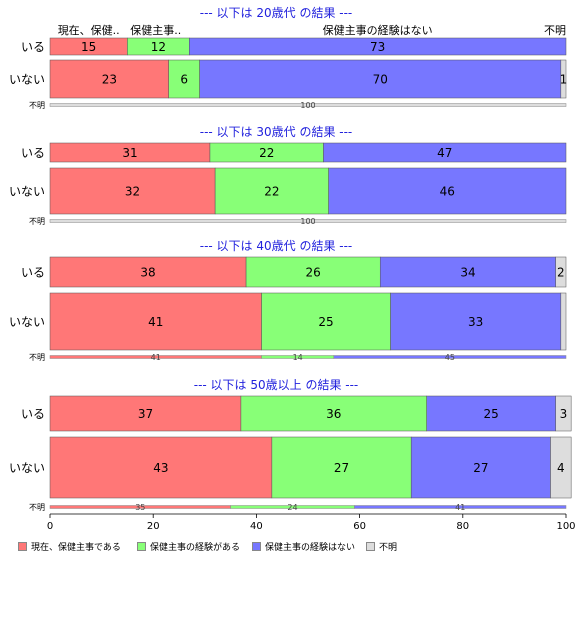 The height and width of the screenshot is (636, 580). I want to click on data-label: 31, so click(129, 153).